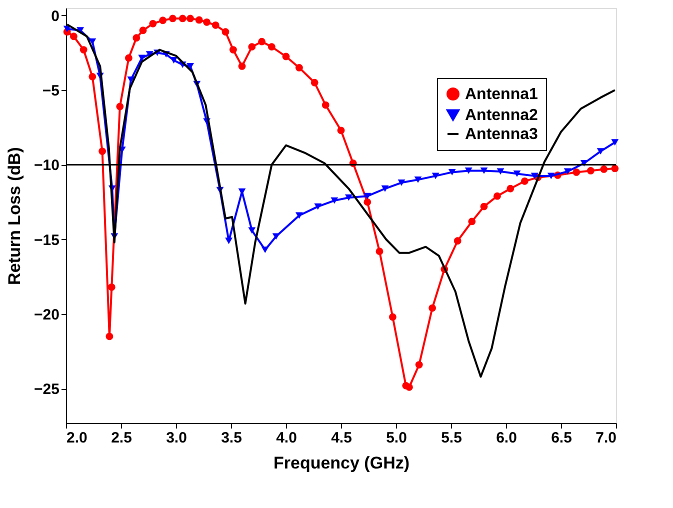  I want to click on x-tick-label: 3.0, so click(176, 438).